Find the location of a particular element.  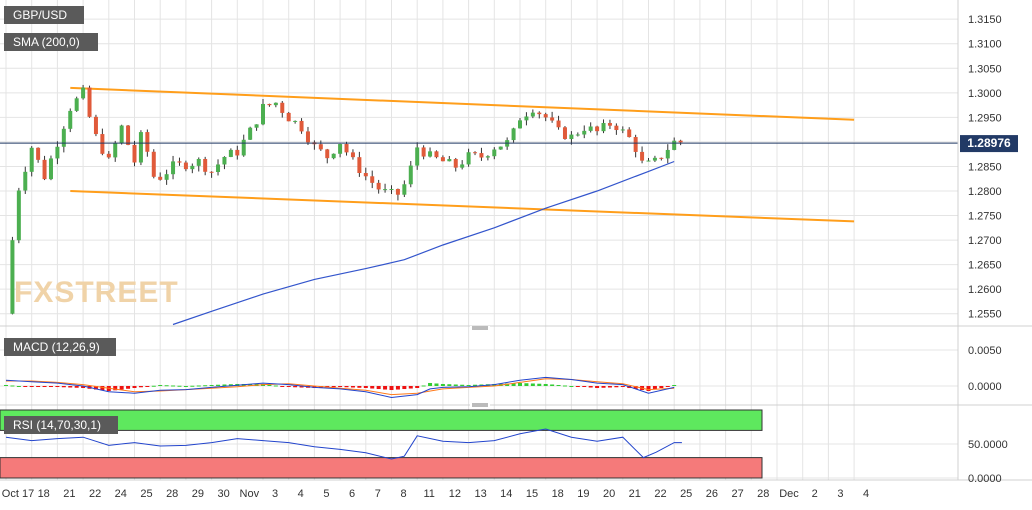

x-tick-label: 4 is located at coordinates (866, 494).